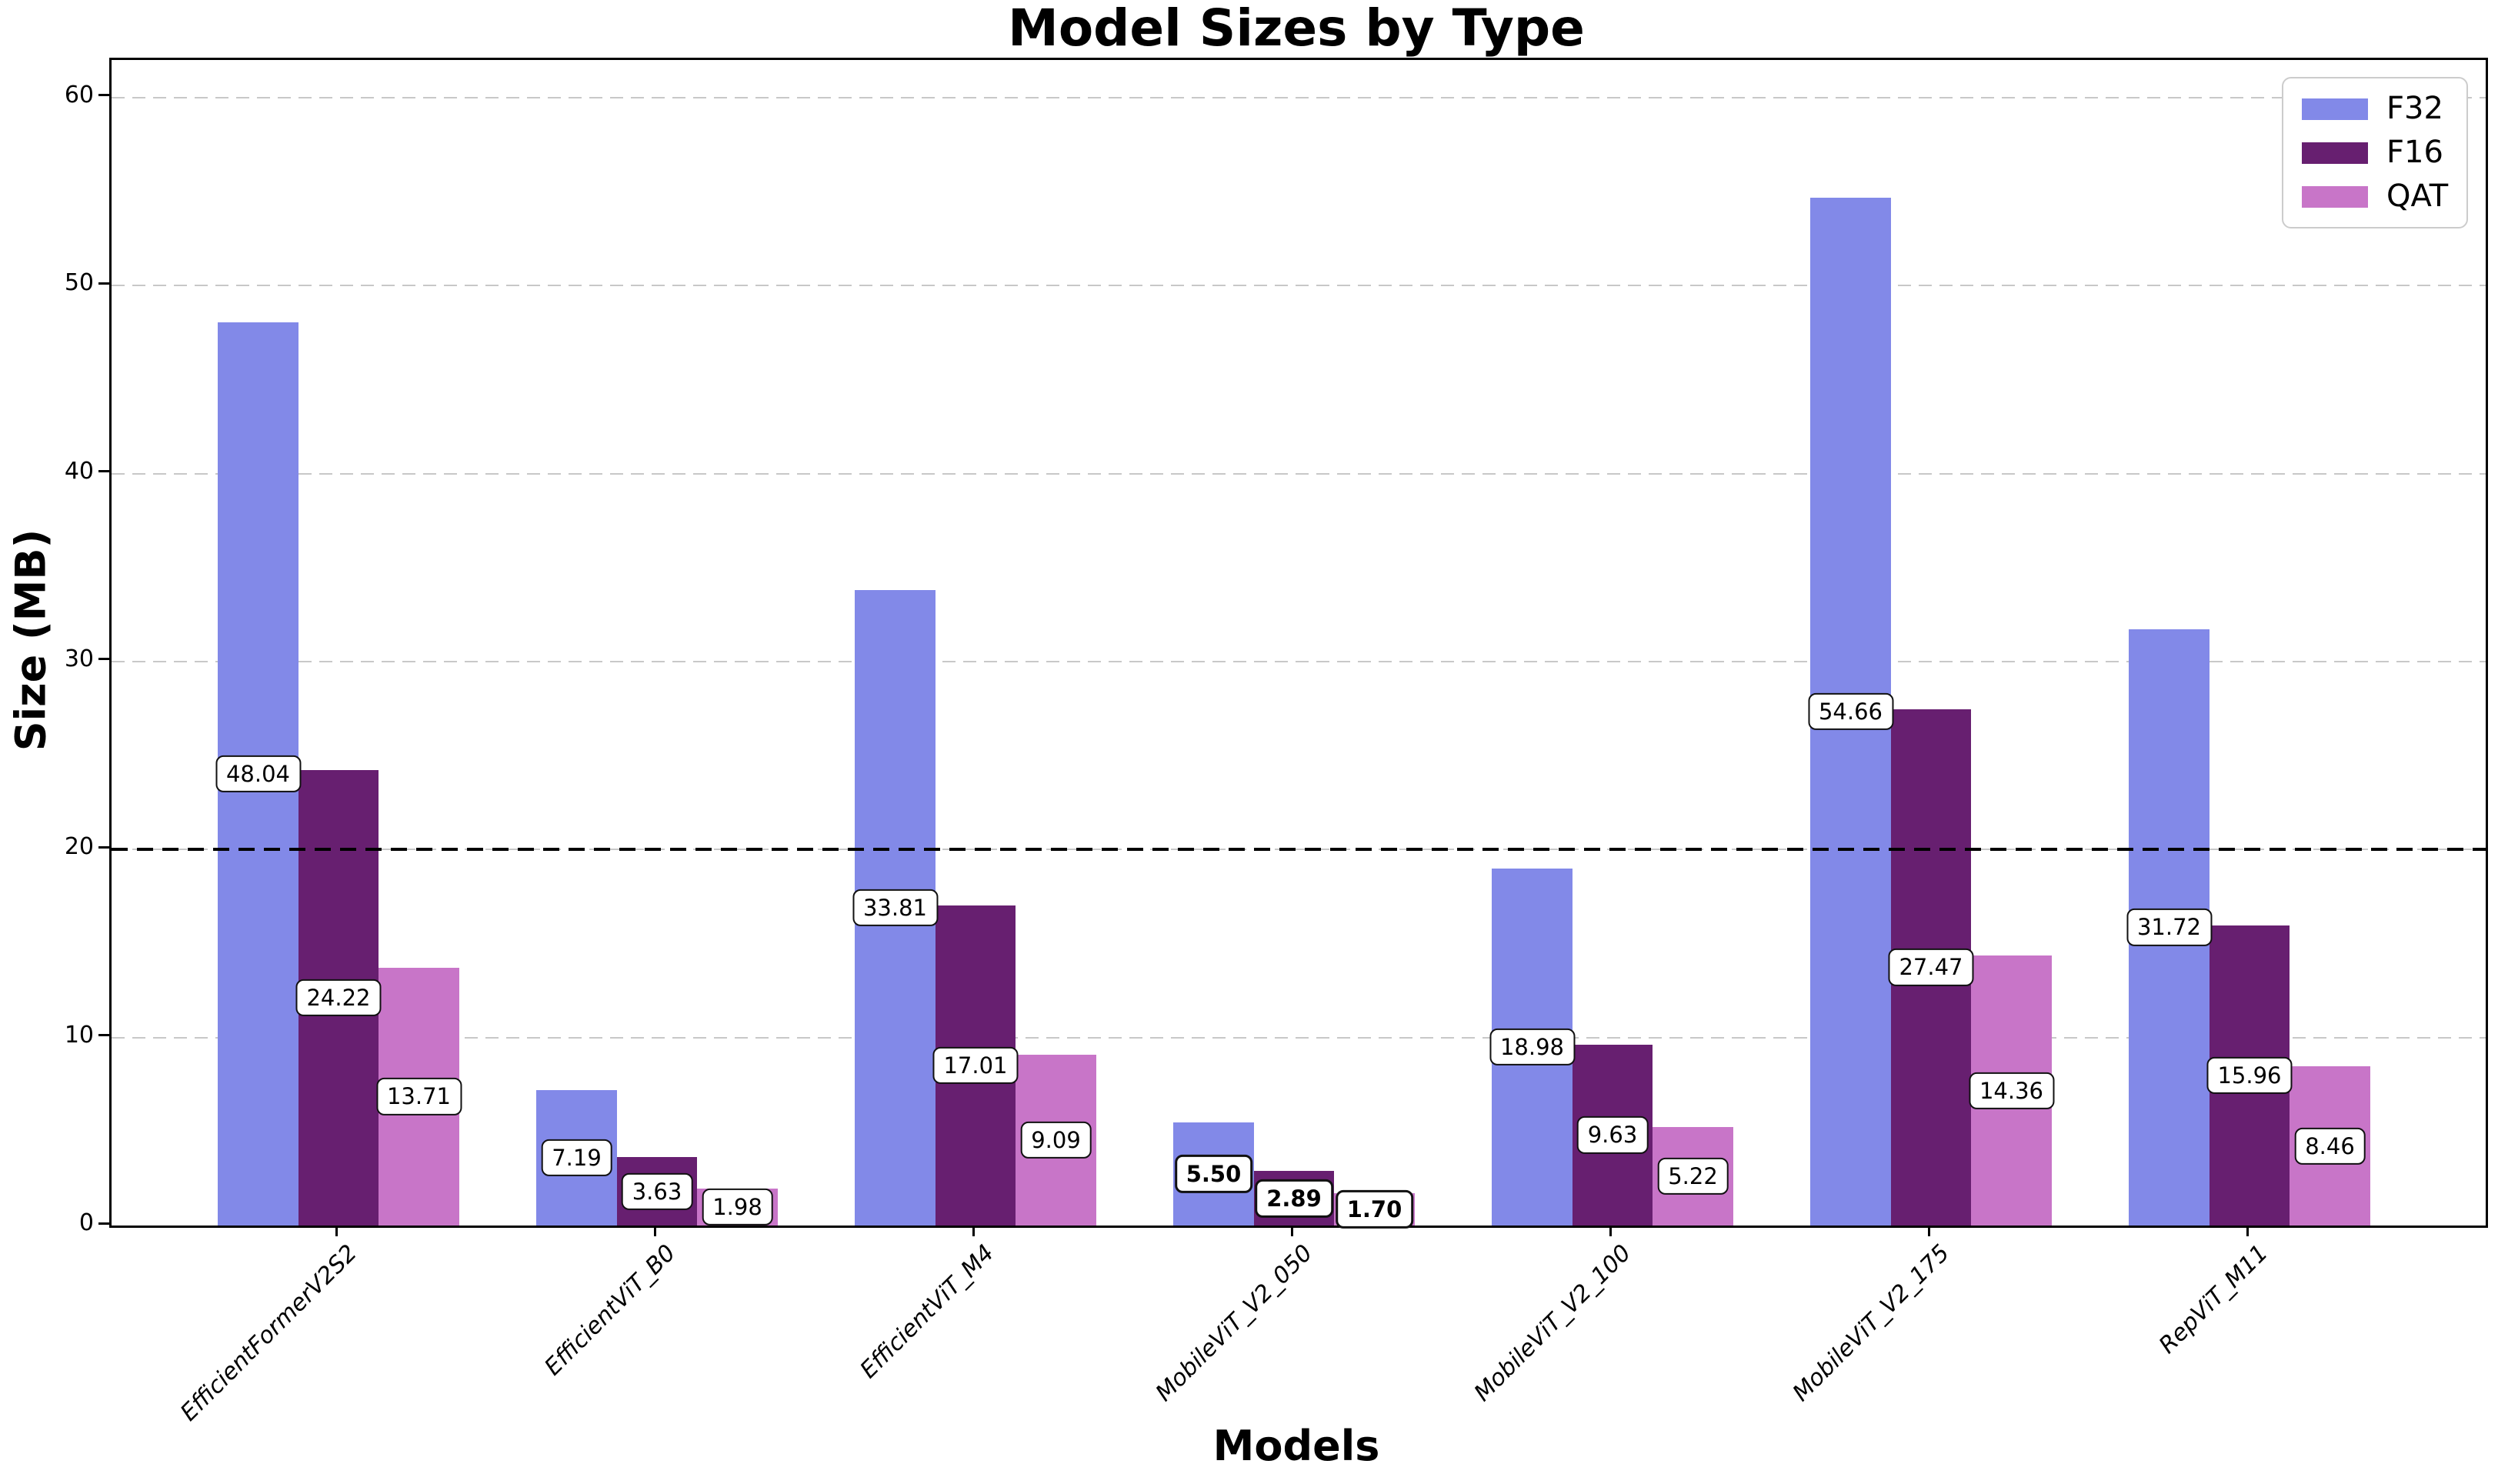 The image size is (2498, 1484). Describe the element at coordinates (2249, 1075) in the screenshot. I see `bar-value-label: 15.96` at that location.